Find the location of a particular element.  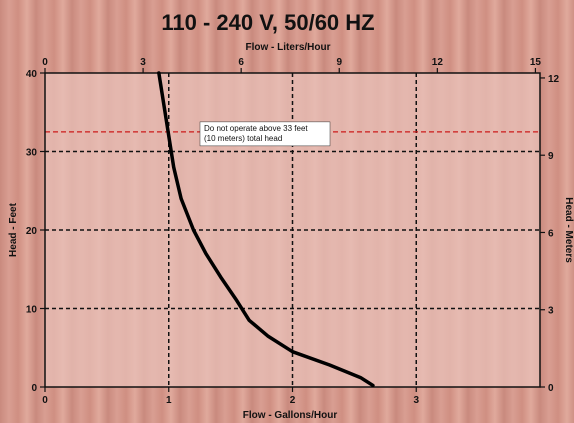

x-top-tick-label: 3 is located at coordinates (143, 62).